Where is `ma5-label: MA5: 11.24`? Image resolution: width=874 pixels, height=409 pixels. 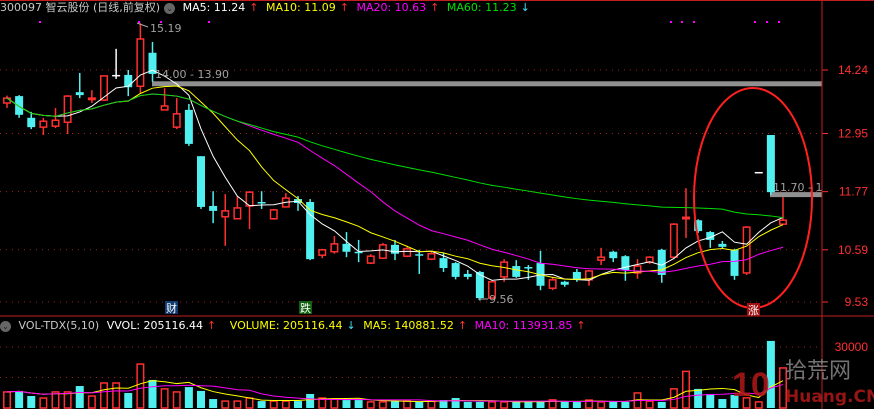 ma5-label: MA5: 11.24 is located at coordinates (214, 7).